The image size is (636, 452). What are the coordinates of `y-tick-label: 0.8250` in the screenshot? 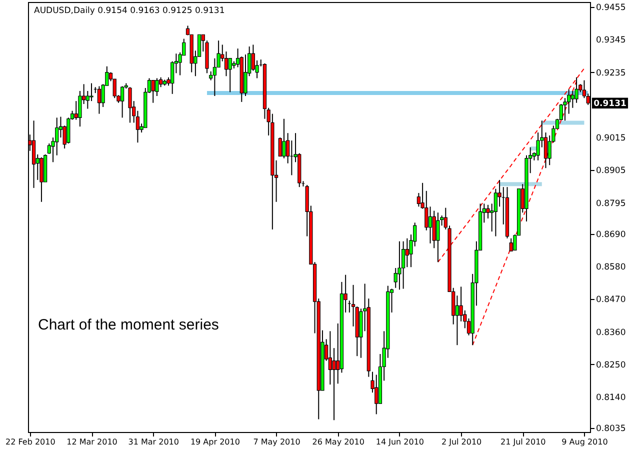 It's located at (611, 365).